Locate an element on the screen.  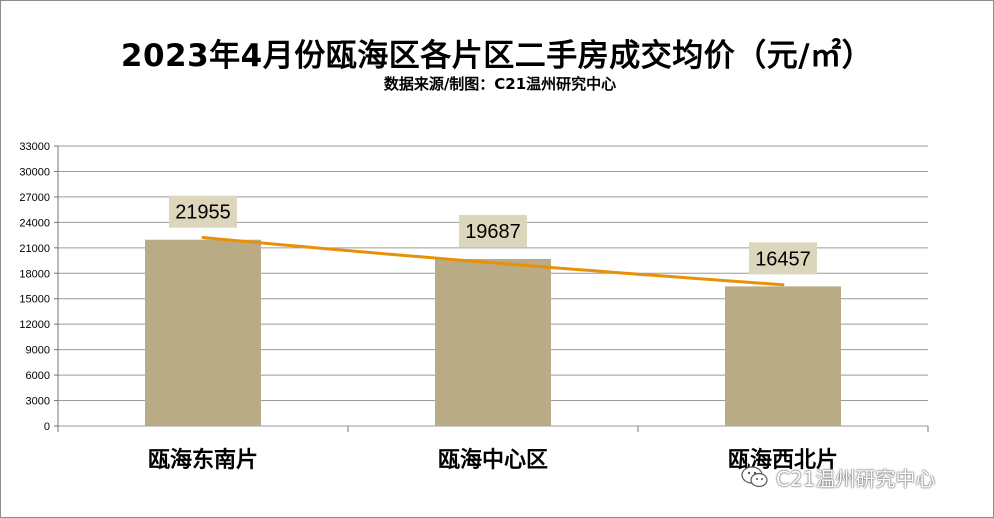
wechat-icon is located at coordinates (754, 477).